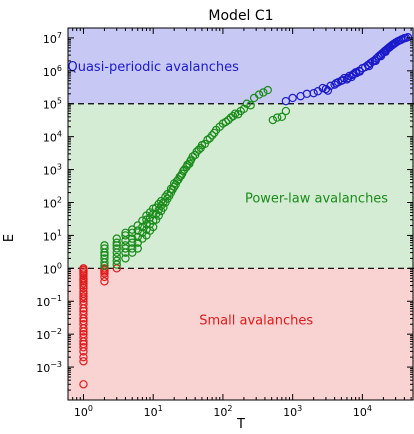 The image size is (414, 434). What do you see at coordinates (153, 67) in the screenshot?
I see `region-label-0: Quasi-periodic avalanches` at bounding box center [153, 67].